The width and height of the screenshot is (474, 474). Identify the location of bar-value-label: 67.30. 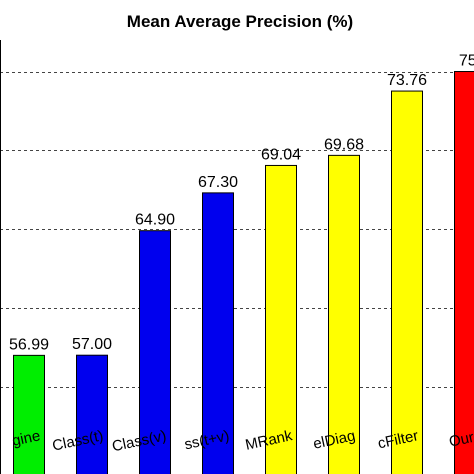
(218, 182).